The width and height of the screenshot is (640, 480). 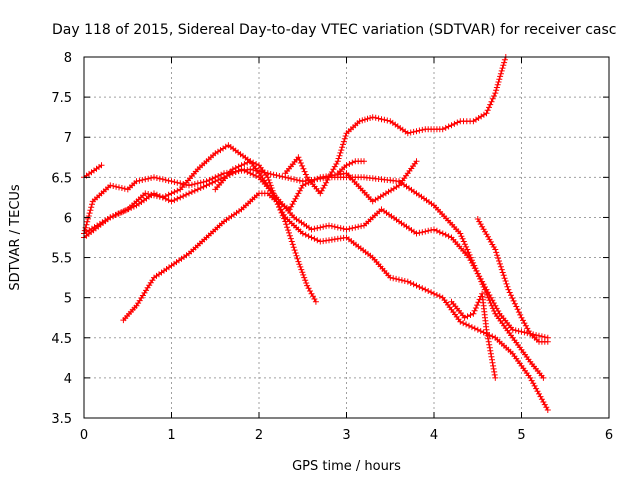 What do you see at coordinates (259, 435) in the screenshot?
I see `x-tick-label: 2` at bounding box center [259, 435].